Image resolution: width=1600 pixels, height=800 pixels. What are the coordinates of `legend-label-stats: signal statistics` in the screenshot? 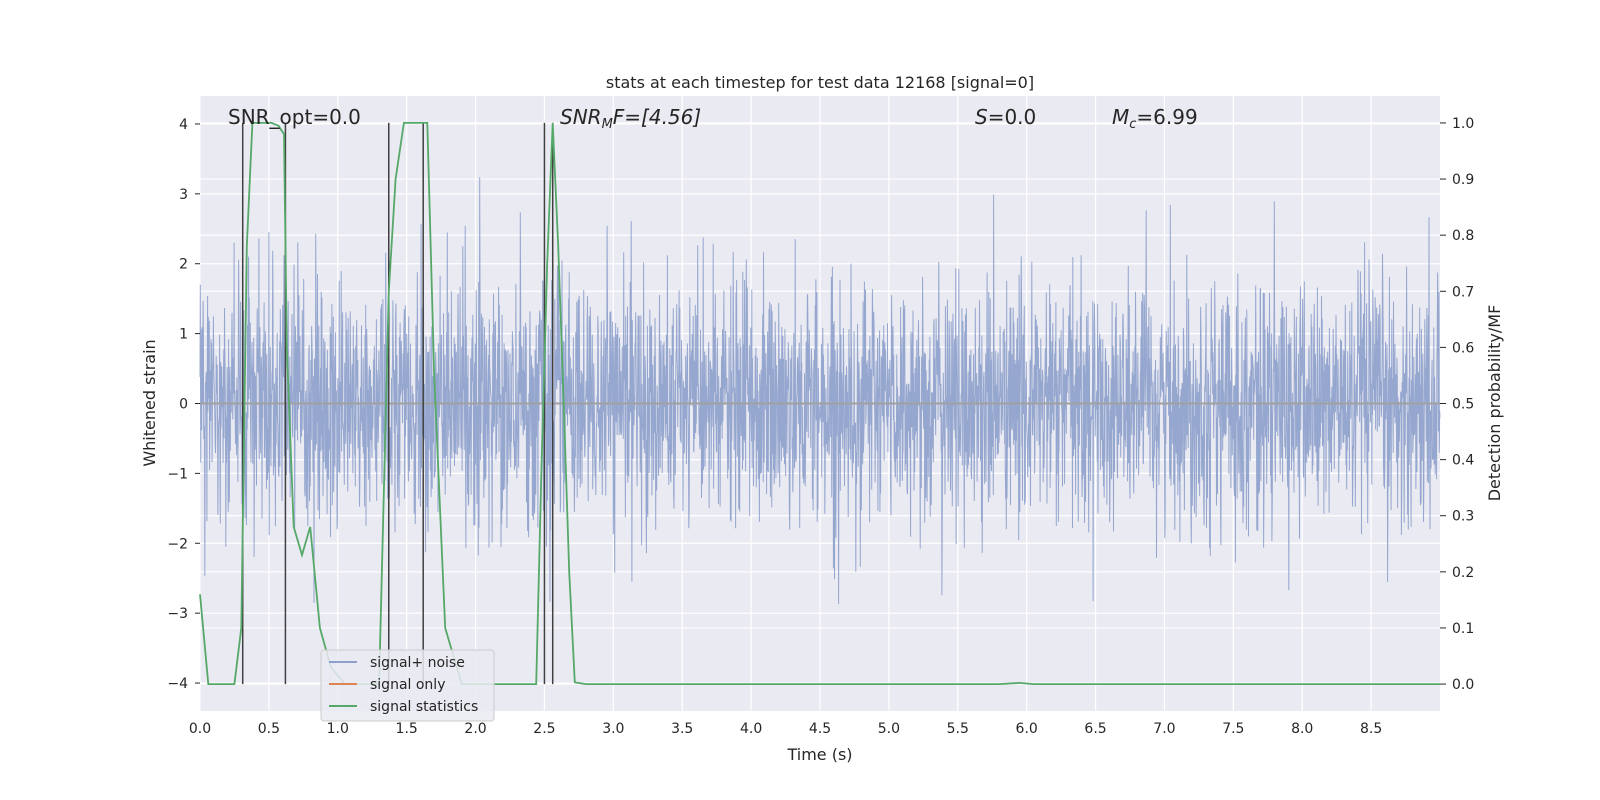 It's located at (424, 707).